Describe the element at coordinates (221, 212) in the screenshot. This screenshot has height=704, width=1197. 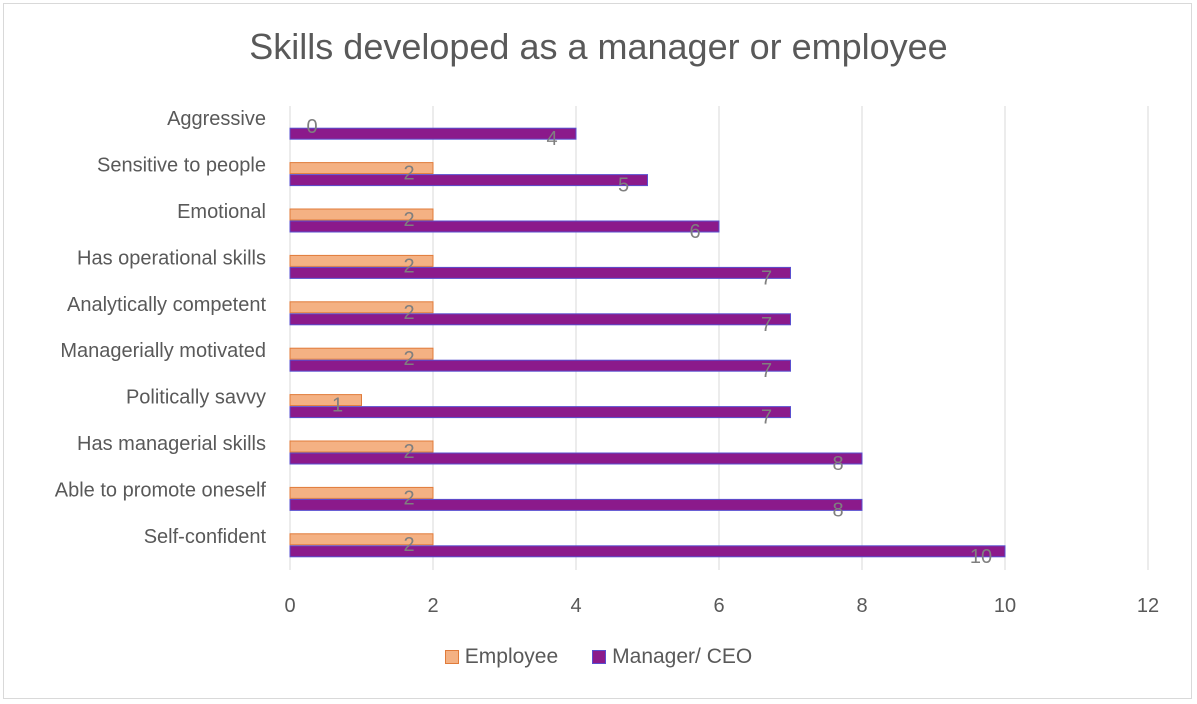
I see `category-label: Emotional` at that location.